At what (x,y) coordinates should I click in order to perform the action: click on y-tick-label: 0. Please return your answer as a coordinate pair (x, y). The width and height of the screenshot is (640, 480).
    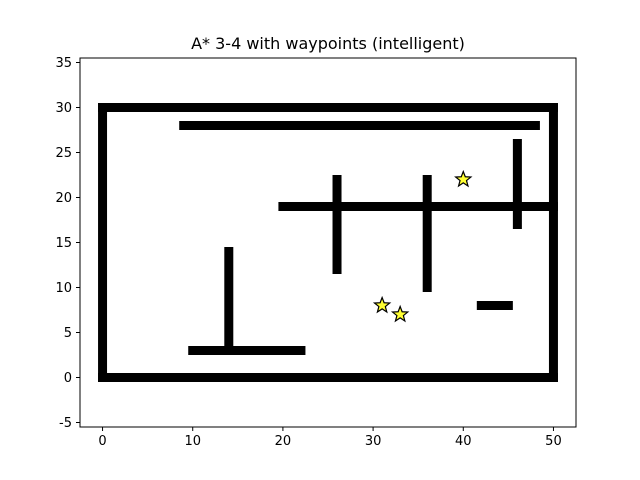
    Looking at the image, I should click on (68, 378).